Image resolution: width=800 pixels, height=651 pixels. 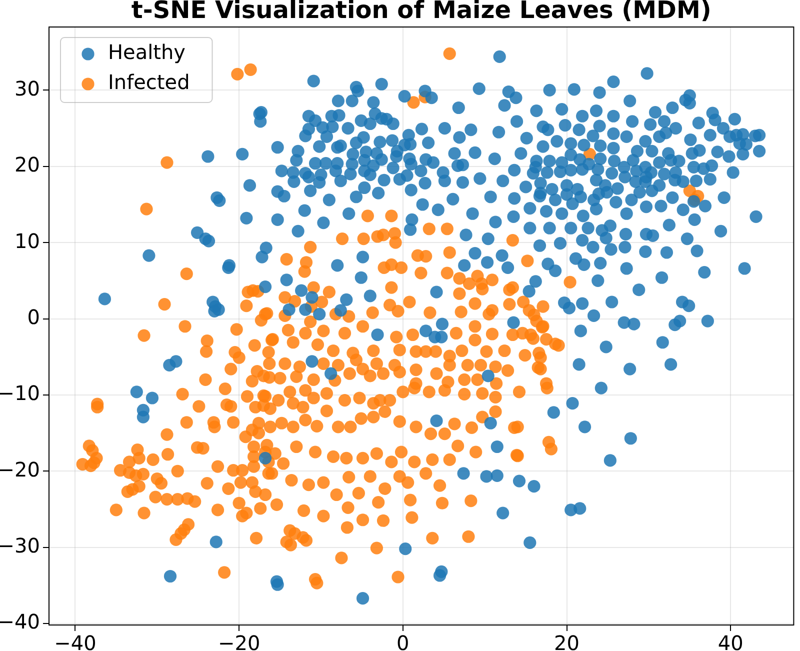 I want to click on x-tick-label: 20, so click(x=567, y=641).